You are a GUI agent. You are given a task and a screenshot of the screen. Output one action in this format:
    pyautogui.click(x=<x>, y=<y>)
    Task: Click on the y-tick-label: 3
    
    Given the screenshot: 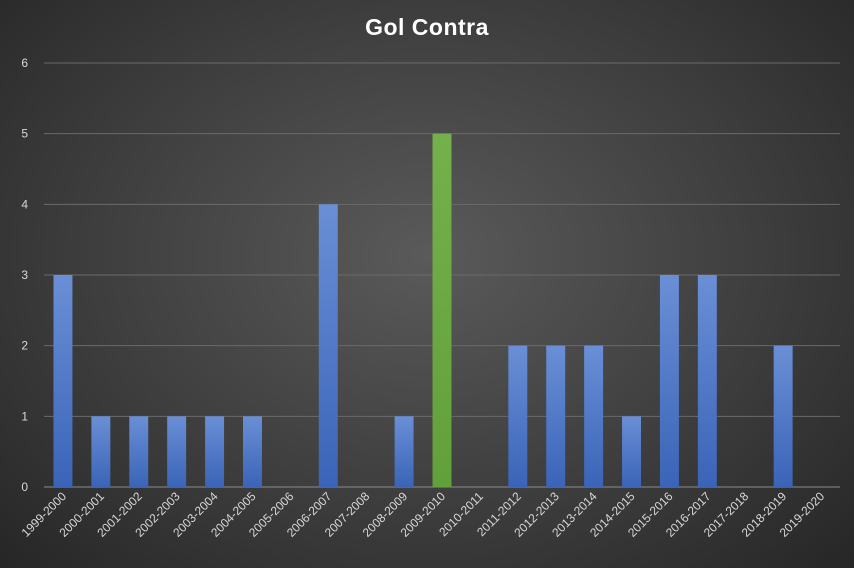 What is the action you would take?
    pyautogui.click(x=24, y=275)
    